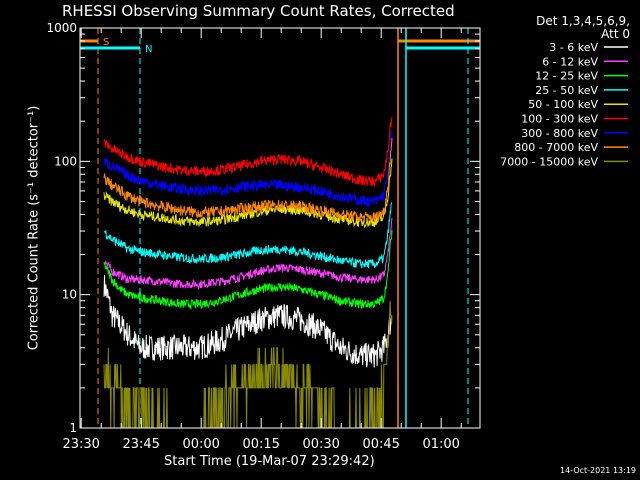  I want to click on y-tick-label: 100, so click(65, 161).